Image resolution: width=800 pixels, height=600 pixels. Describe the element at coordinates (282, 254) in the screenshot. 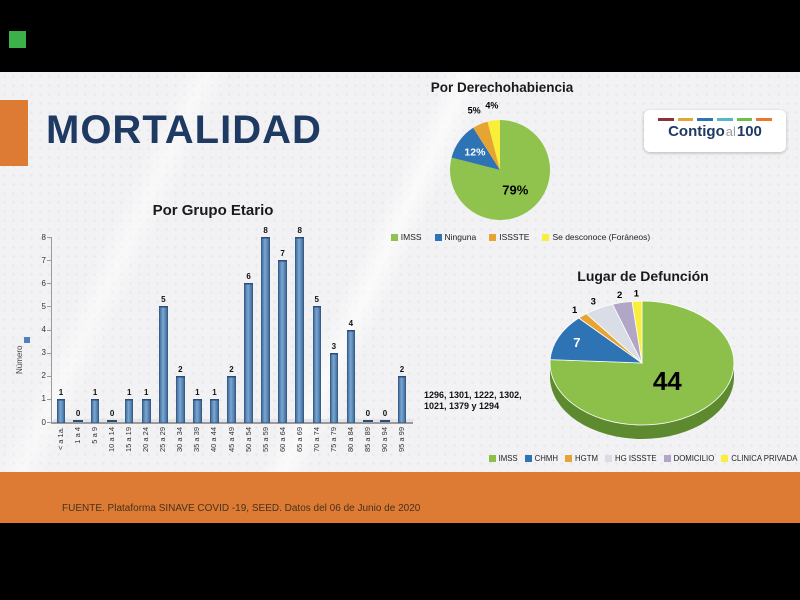

I see `bar-value-label: 7` at that location.